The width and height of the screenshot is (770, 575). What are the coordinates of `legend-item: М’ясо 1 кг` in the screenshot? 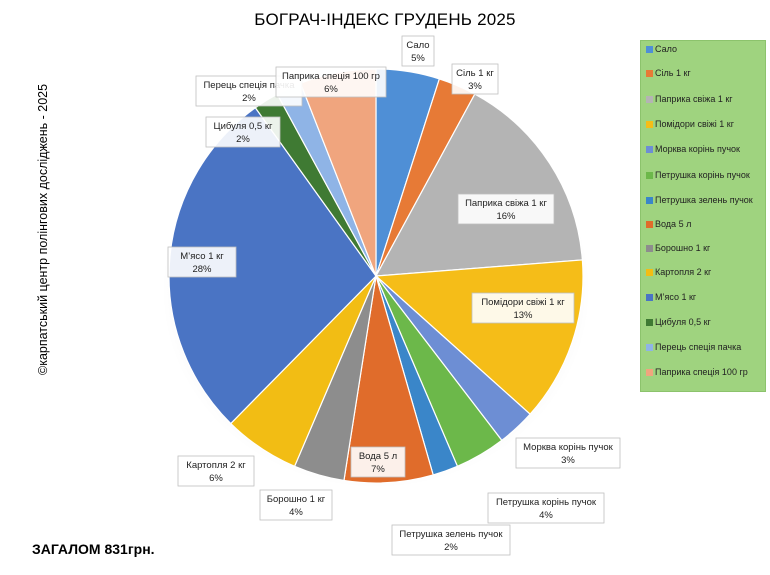 It's located at (705, 297).